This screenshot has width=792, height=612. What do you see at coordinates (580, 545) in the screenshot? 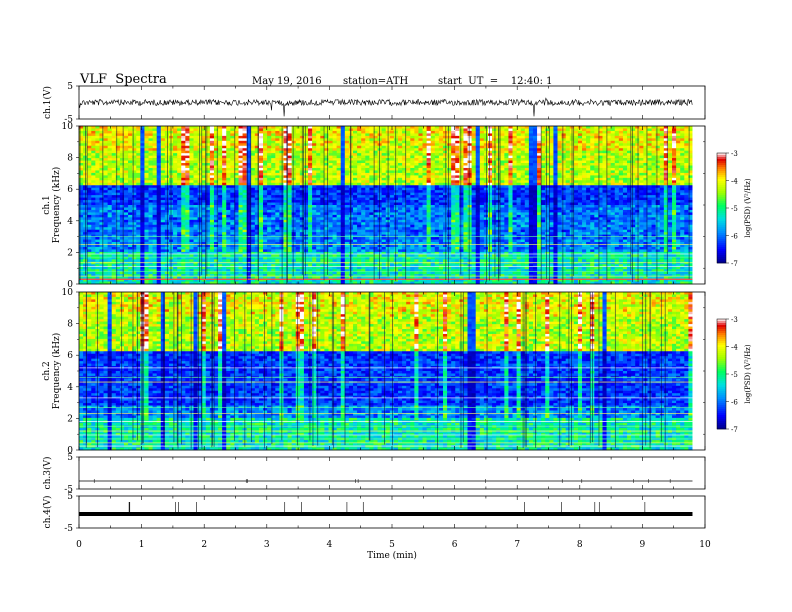
I see `xtick-8: 8` at bounding box center [580, 545].